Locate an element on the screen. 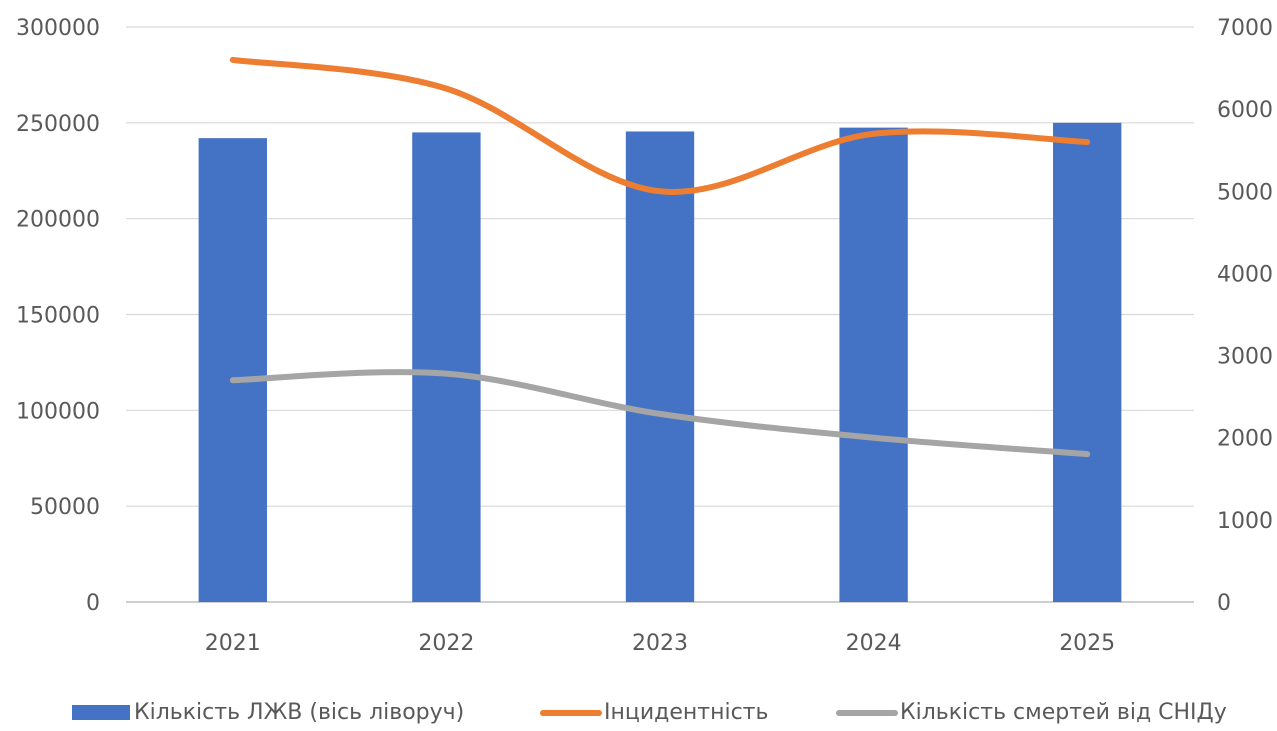 Image resolution: width=1277 pixels, height=731 pixels. legend-item-incidence: Інцидентність is located at coordinates (654, 712).